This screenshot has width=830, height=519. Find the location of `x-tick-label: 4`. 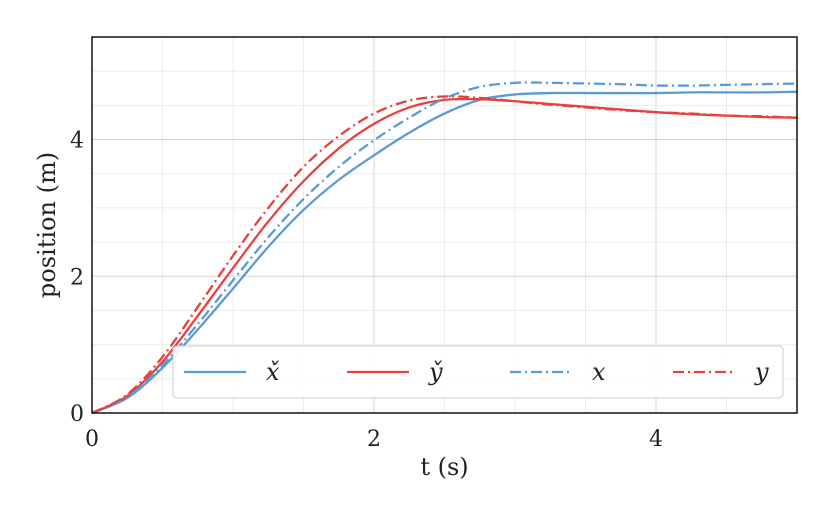

x-tick-label: 4 is located at coordinates (656, 439).